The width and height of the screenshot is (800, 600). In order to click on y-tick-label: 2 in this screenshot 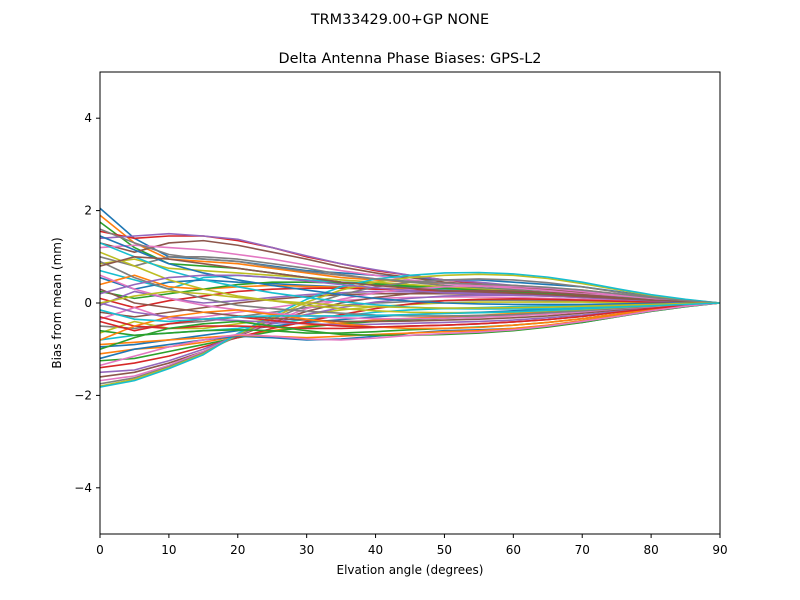, I will do `click(88, 211)`.